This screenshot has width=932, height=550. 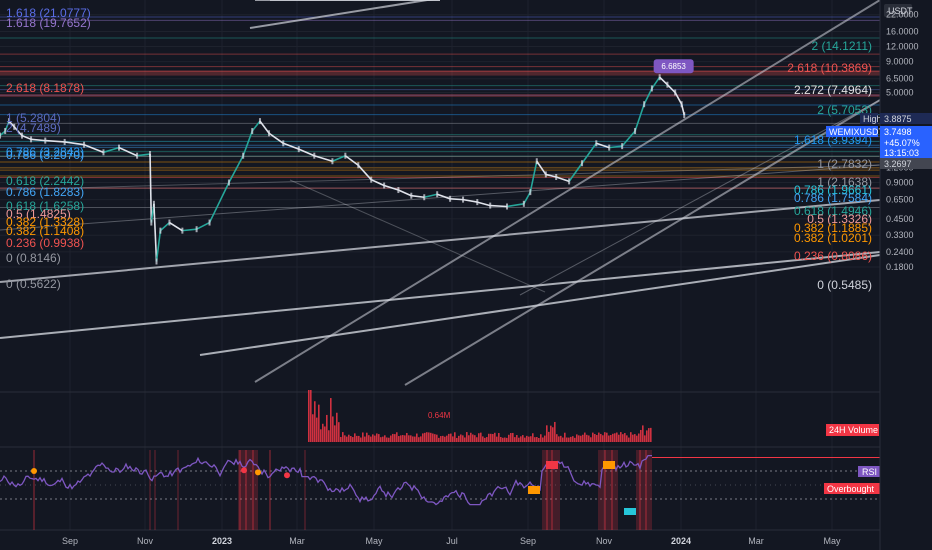 I want to click on price-tag-value: 13:15:03, so click(x=901, y=153).